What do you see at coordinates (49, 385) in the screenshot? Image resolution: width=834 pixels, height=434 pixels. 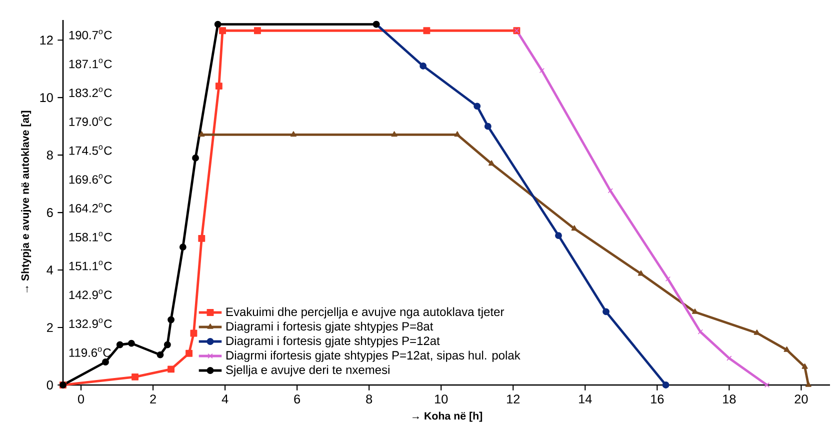 I see `y-tick-label: 0` at bounding box center [49, 385].